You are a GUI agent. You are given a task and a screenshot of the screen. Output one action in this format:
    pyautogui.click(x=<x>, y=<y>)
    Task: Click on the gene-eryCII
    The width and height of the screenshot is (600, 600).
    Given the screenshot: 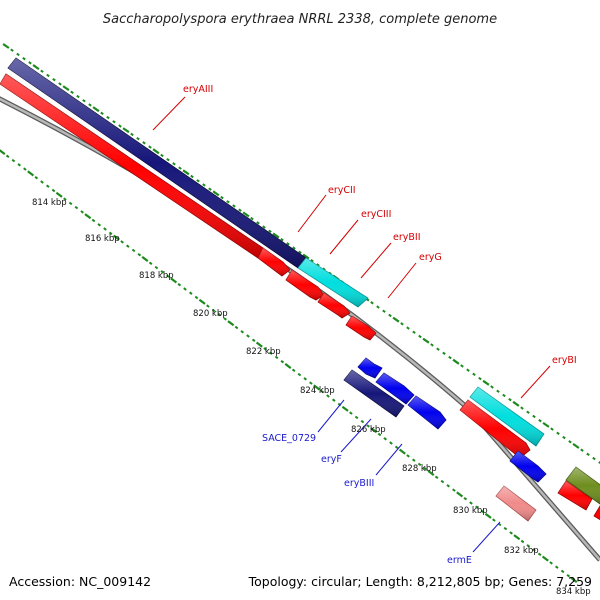 What is the action you would take?
    pyautogui.click(x=333, y=282)
    